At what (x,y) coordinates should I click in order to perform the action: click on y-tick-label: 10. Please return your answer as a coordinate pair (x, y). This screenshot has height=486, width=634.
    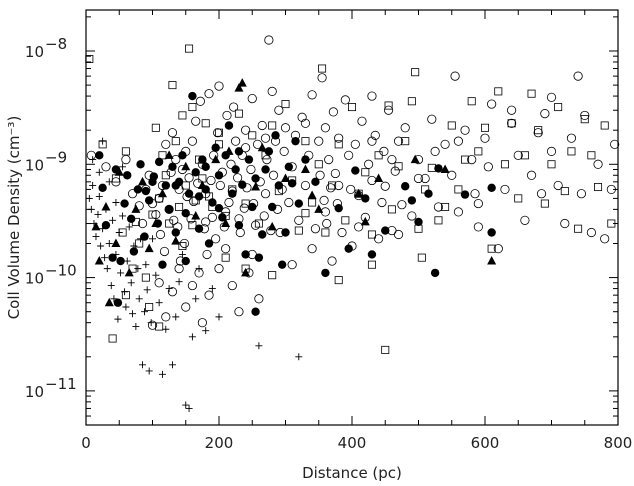
    Looking at the image, I should click on (34, 279).